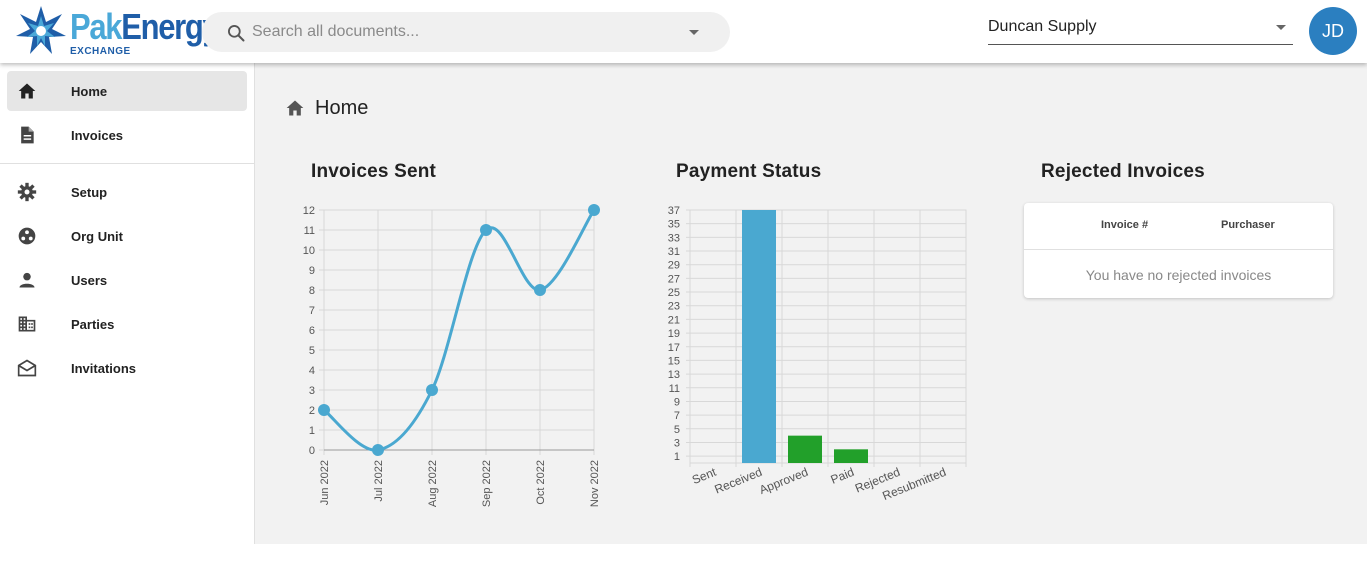  What do you see at coordinates (127, 280) in the screenshot?
I see `sidebar-item-users: Users` at bounding box center [127, 280].